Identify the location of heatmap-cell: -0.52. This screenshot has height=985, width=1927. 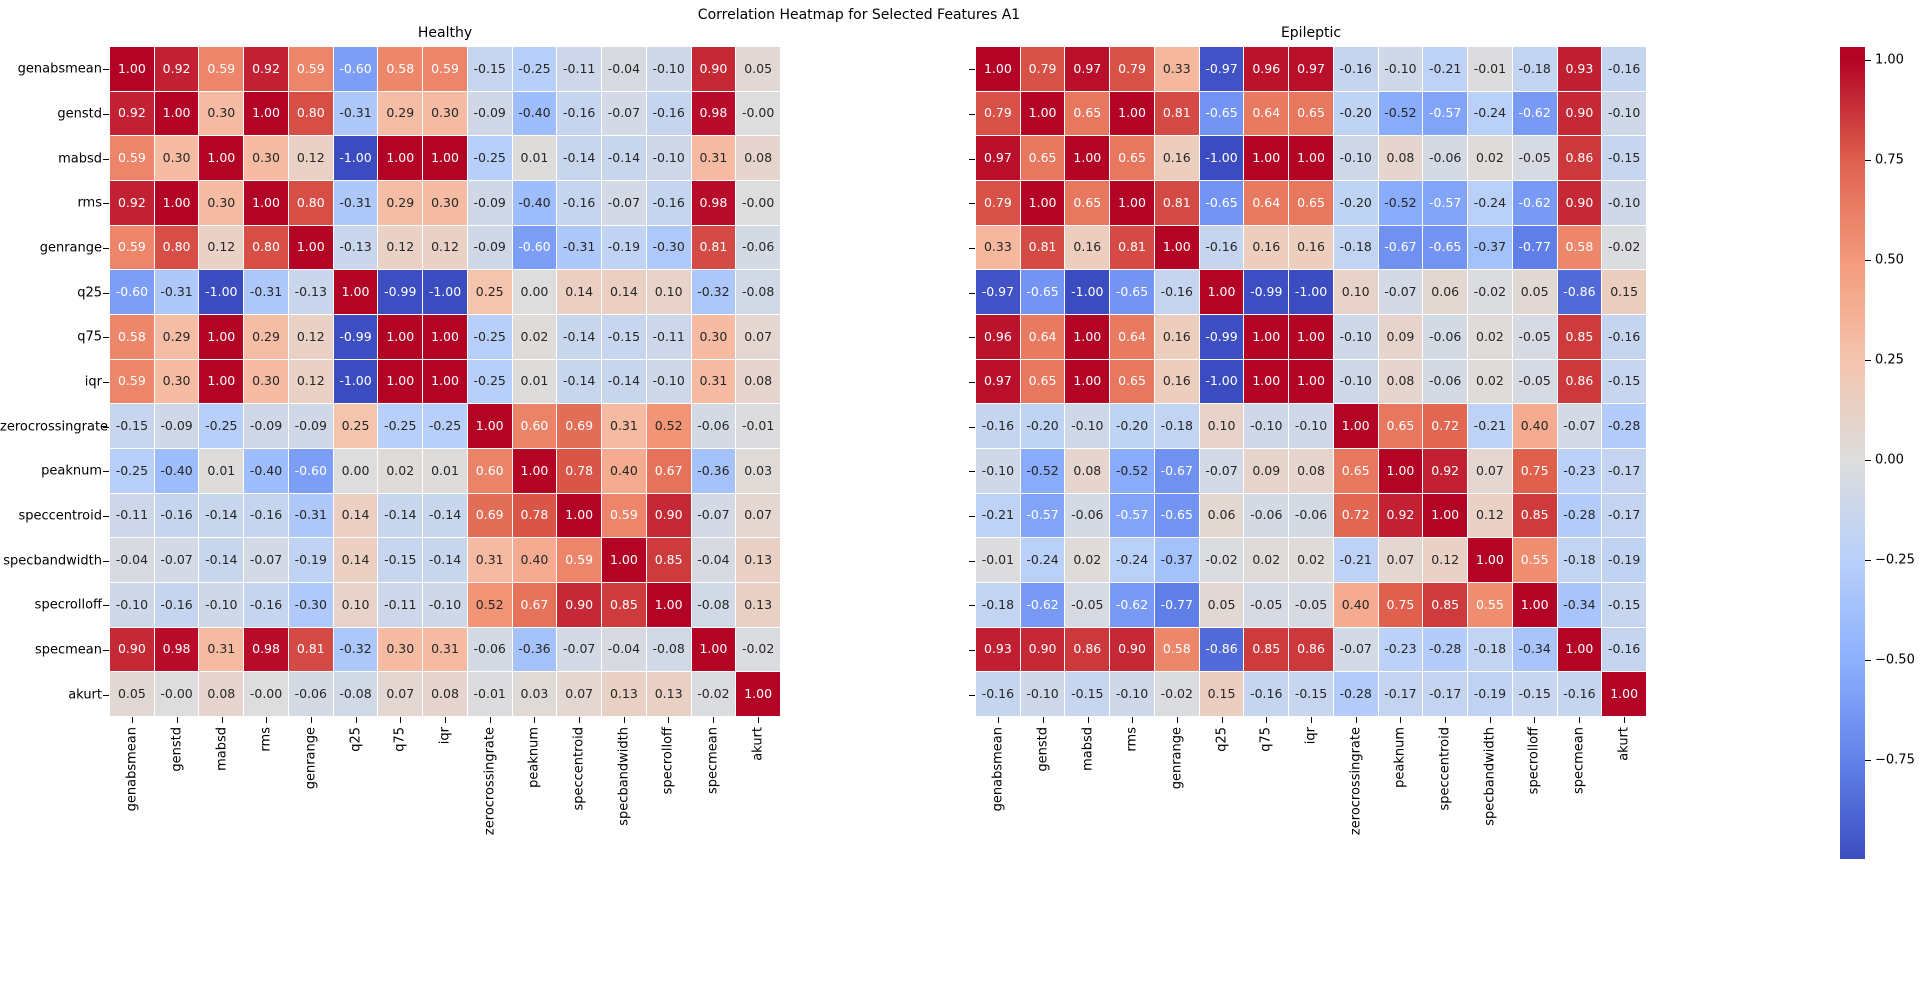
(1132, 471).